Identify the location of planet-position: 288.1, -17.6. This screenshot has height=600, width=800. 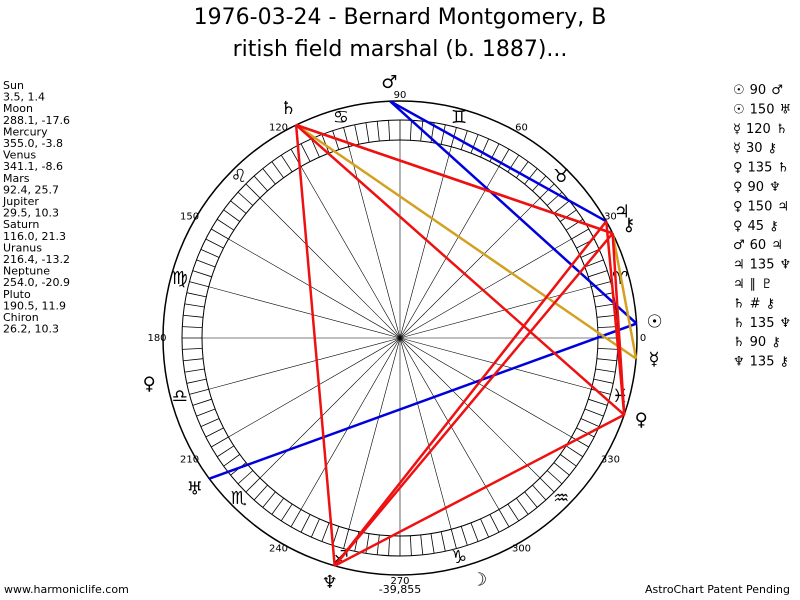
(36, 120).